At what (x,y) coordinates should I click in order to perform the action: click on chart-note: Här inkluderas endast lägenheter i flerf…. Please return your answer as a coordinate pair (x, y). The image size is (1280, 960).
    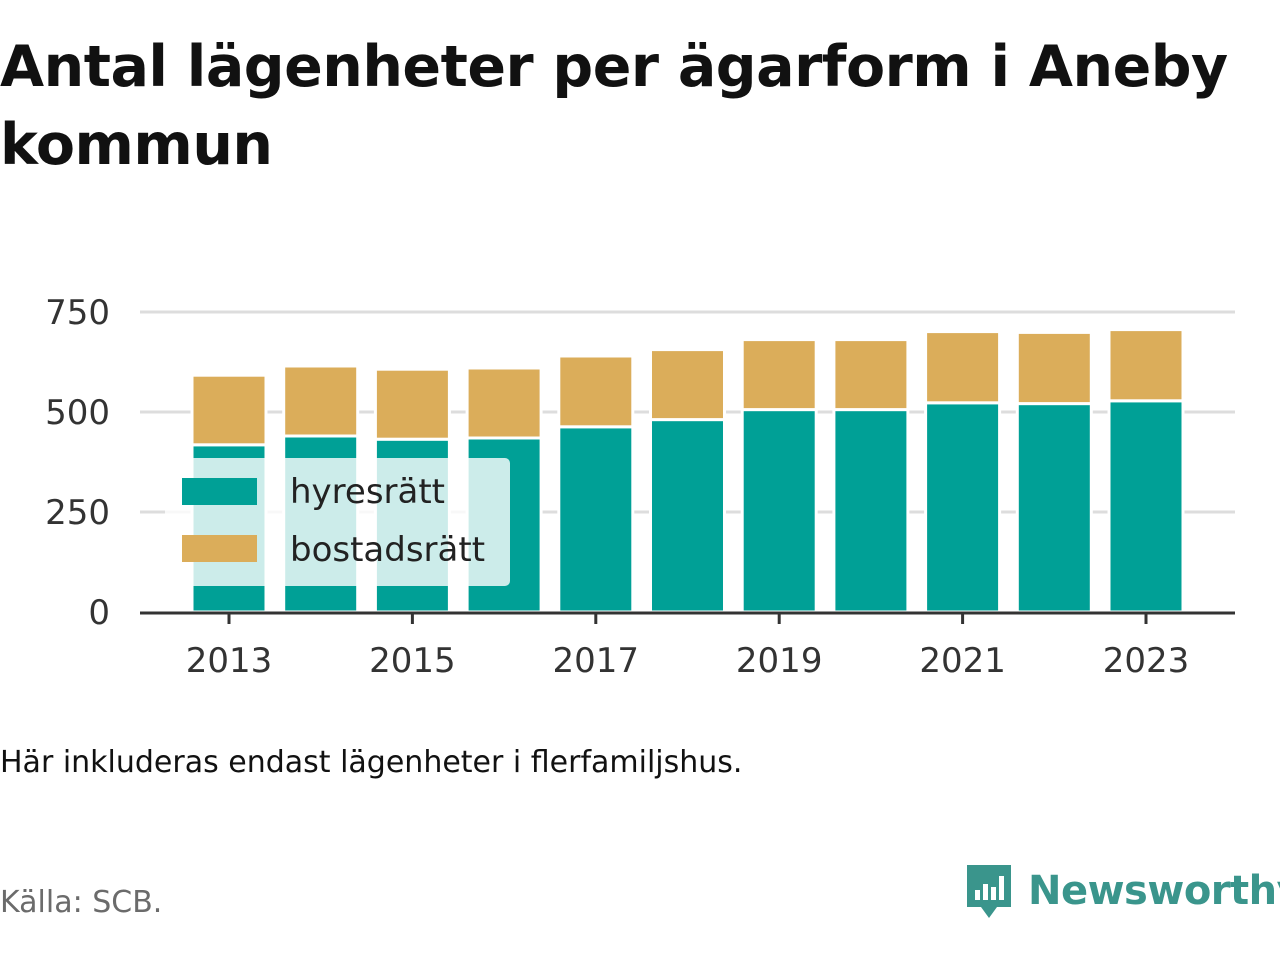
    Looking at the image, I should click on (371, 762).